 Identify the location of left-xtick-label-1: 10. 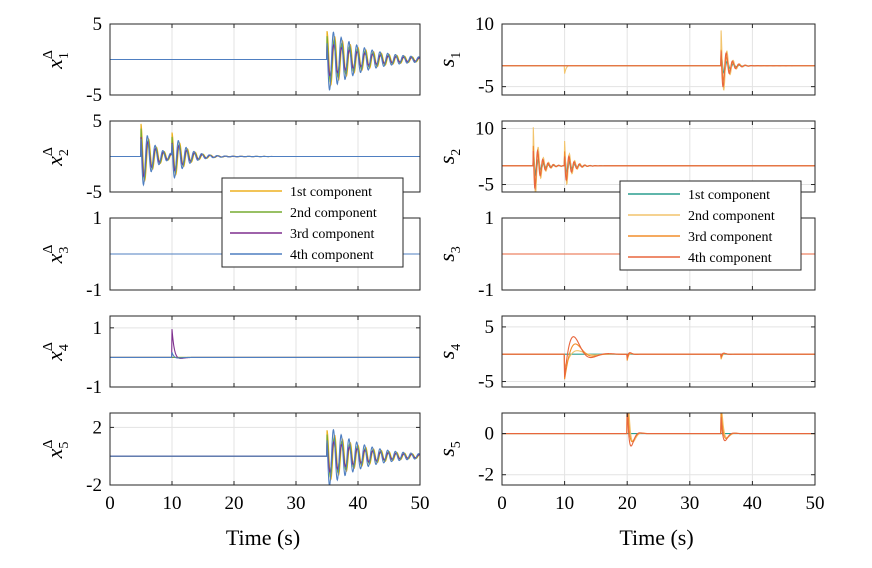
(172, 503).